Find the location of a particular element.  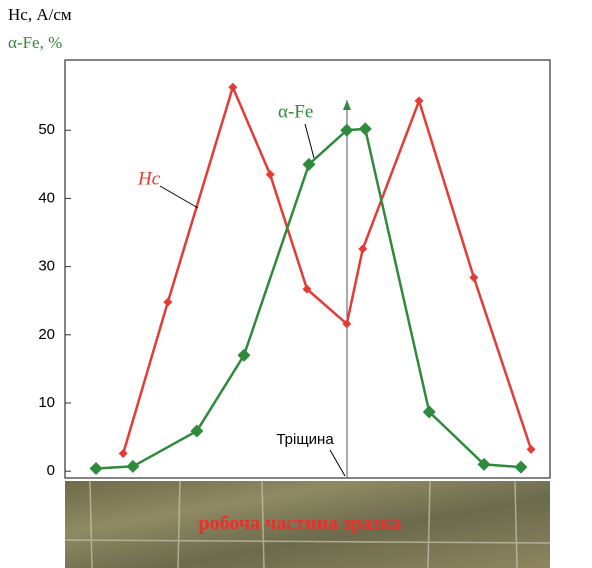

series-label: α-Fe is located at coordinates (295, 111).